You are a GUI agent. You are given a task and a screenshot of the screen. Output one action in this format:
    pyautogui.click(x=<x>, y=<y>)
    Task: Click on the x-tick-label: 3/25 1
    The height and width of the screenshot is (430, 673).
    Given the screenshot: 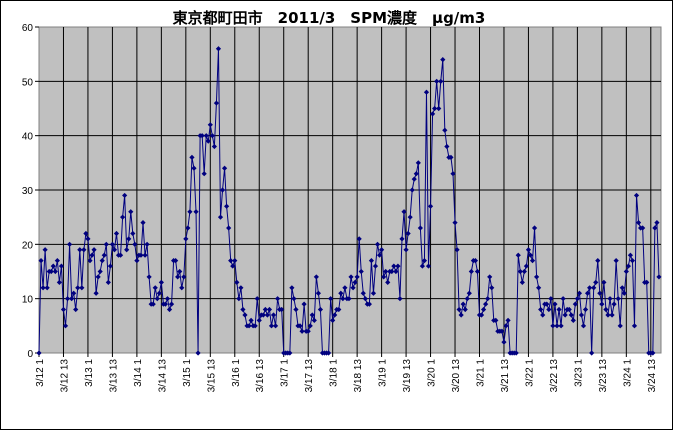 What is the action you would take?
    pyautogui.click(x=671, y=373)
    